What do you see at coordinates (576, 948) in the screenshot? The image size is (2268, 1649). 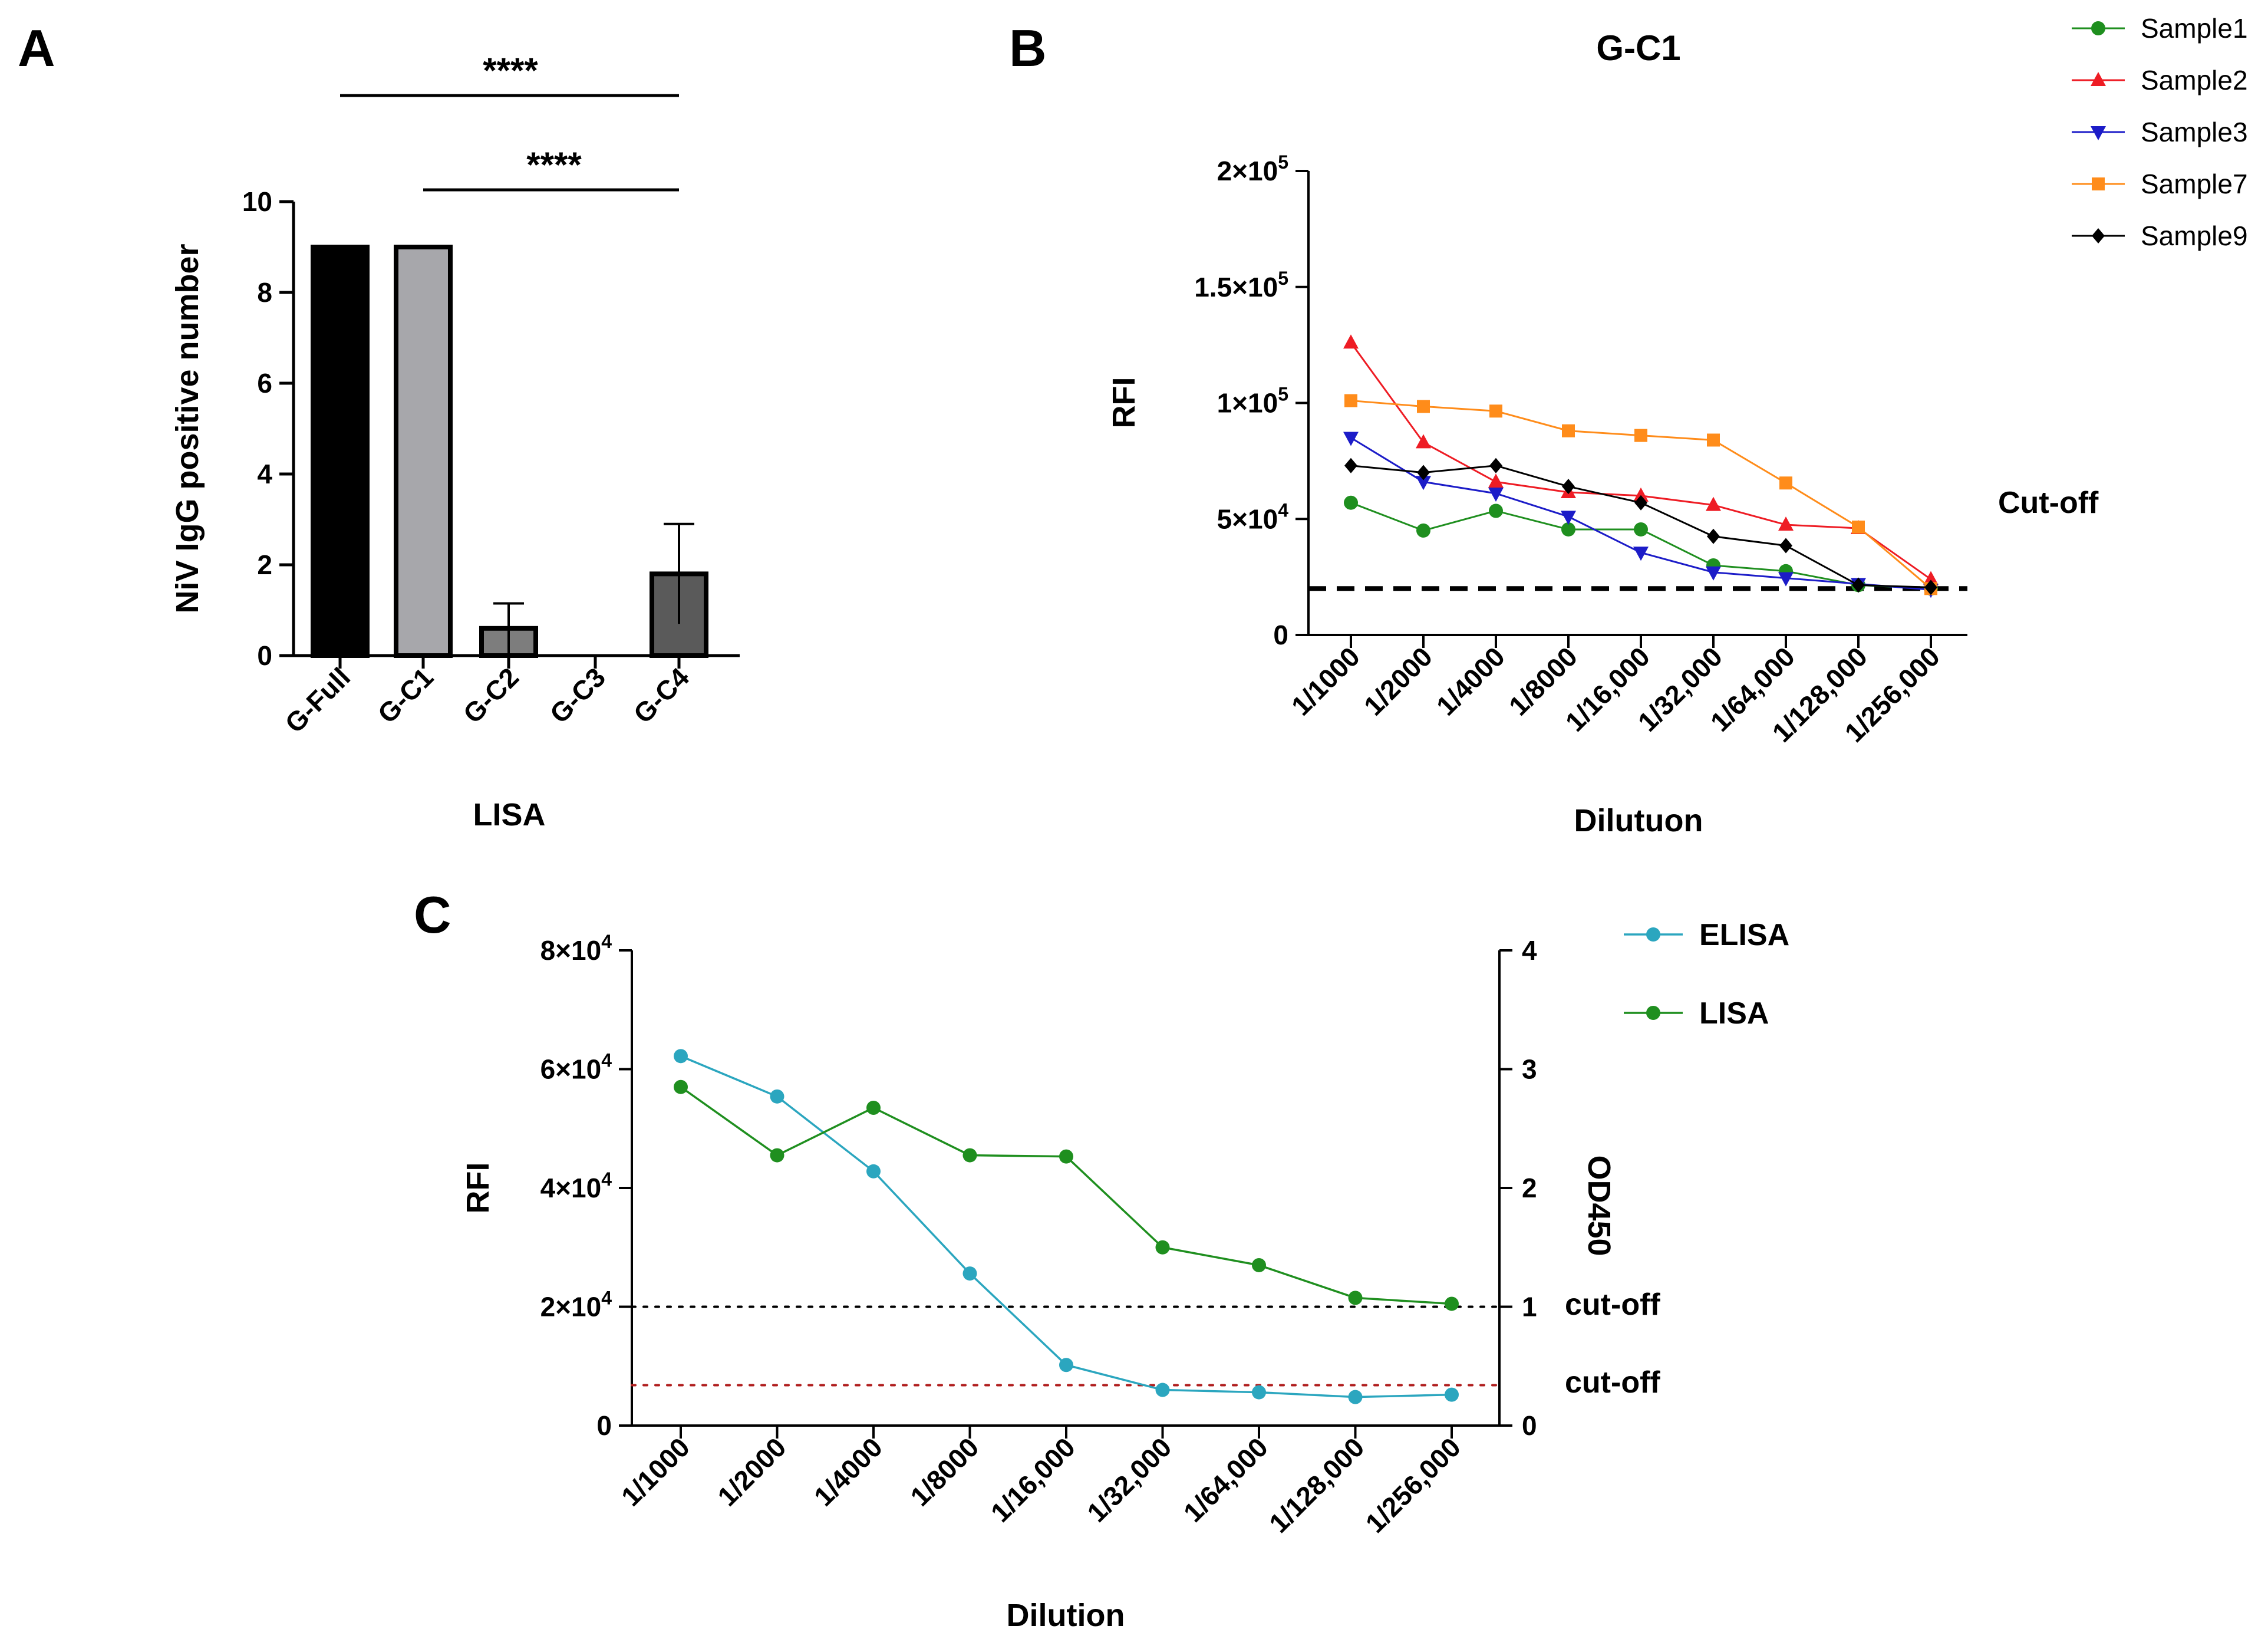 I see `y-left-tick-label: 8×10⁴` at bounding box center [576, 948].